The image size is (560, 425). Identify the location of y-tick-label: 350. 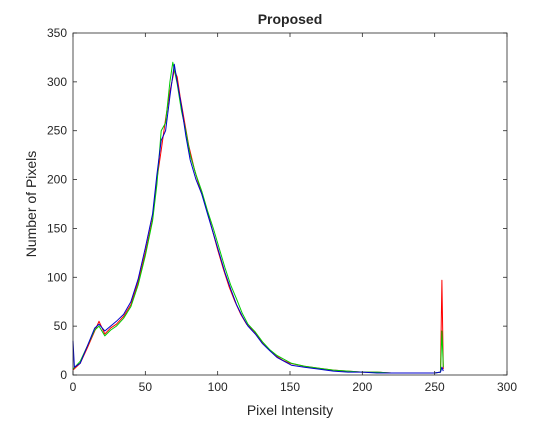
(57, 33).